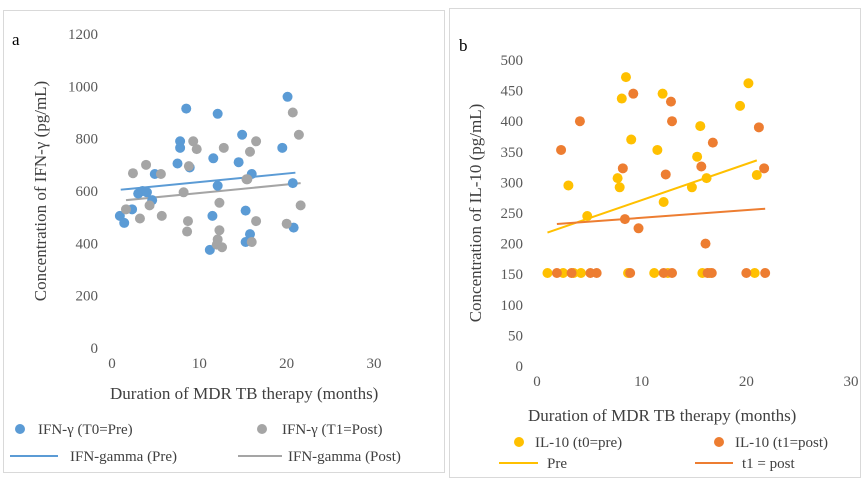 Image resolution: width=864 pixels, height=479 pixels. What do you see at coordinates (520, 367) in the screenshot?
I see `y-tick-label: 0` at bounding box center [520, 367].